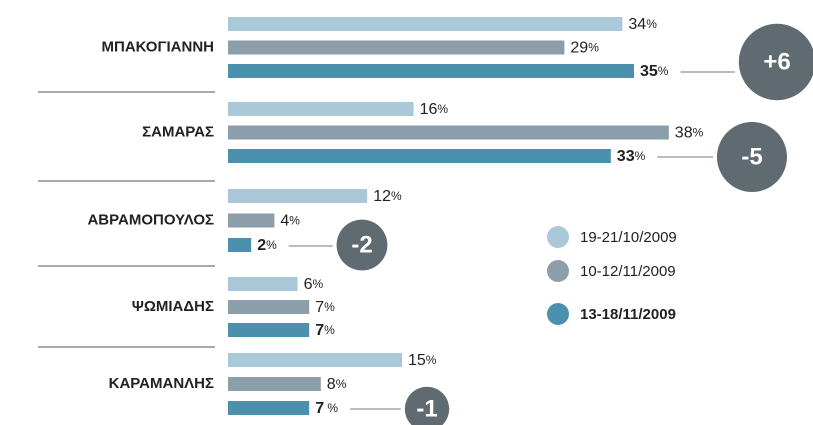 The width and height of the screenshot is (813, 425). I want to click on legend-label: 19-21/10/2009, so click(628, 237).